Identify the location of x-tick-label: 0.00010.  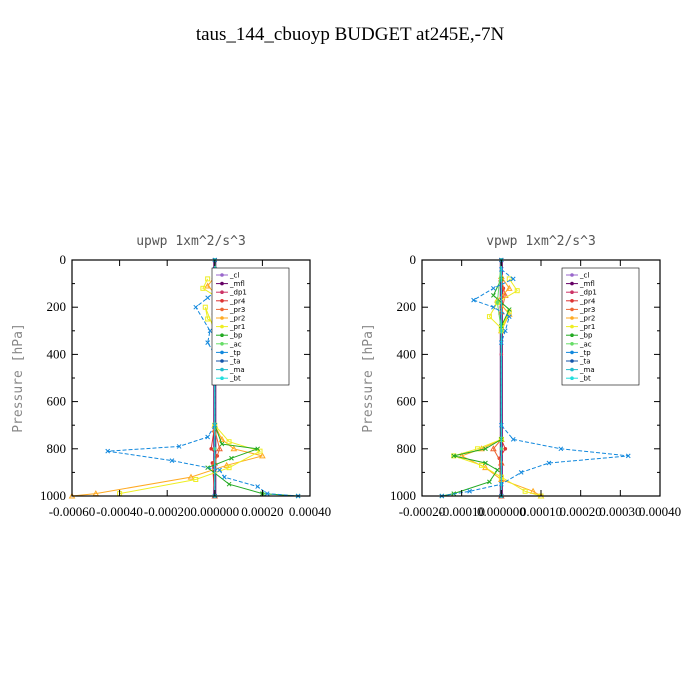
(541, 511).